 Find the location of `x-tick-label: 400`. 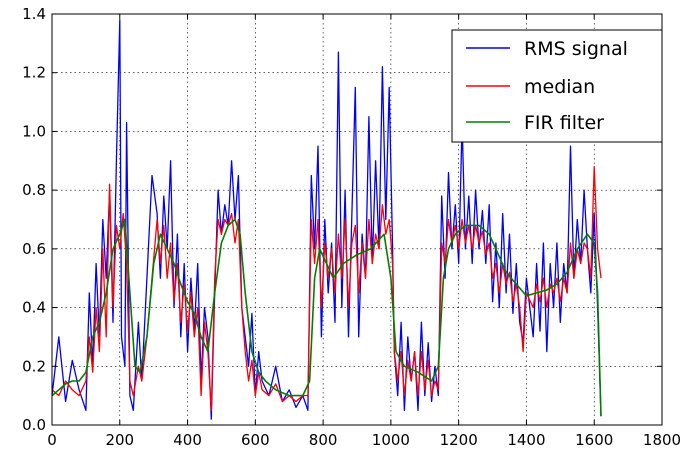

x-tick-label: 400 is located at coordinates (187, 440).